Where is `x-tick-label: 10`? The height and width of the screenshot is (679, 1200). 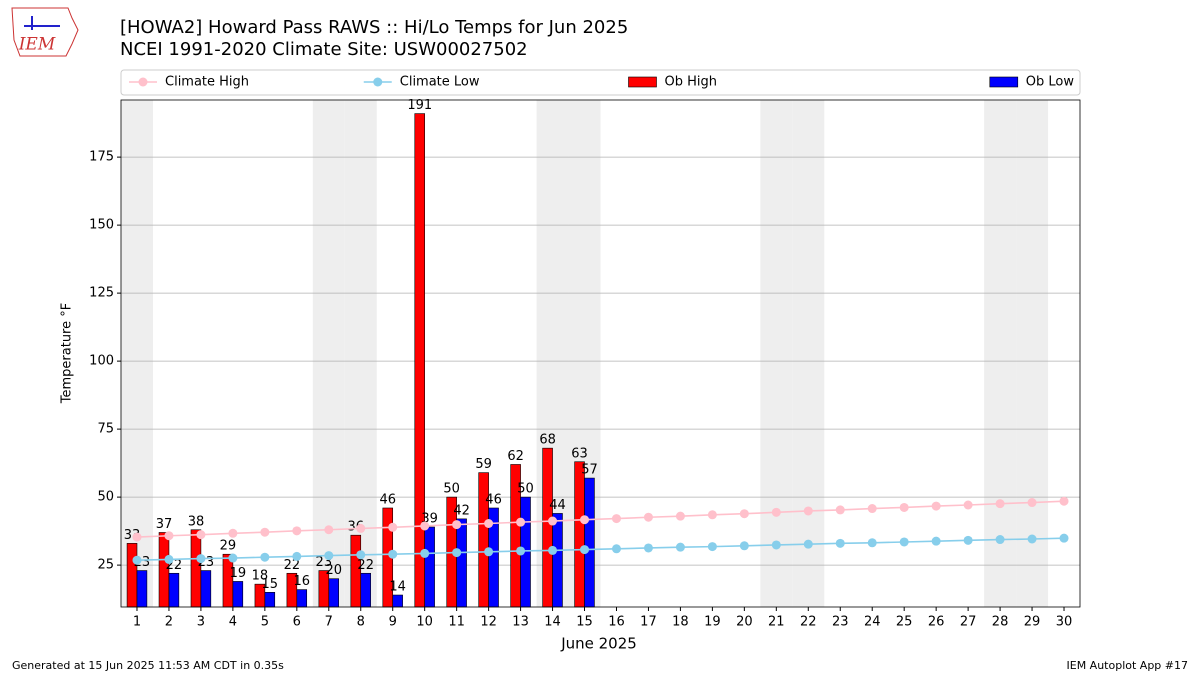
x-tick-label: 10 is located at coordinates (424, 622).